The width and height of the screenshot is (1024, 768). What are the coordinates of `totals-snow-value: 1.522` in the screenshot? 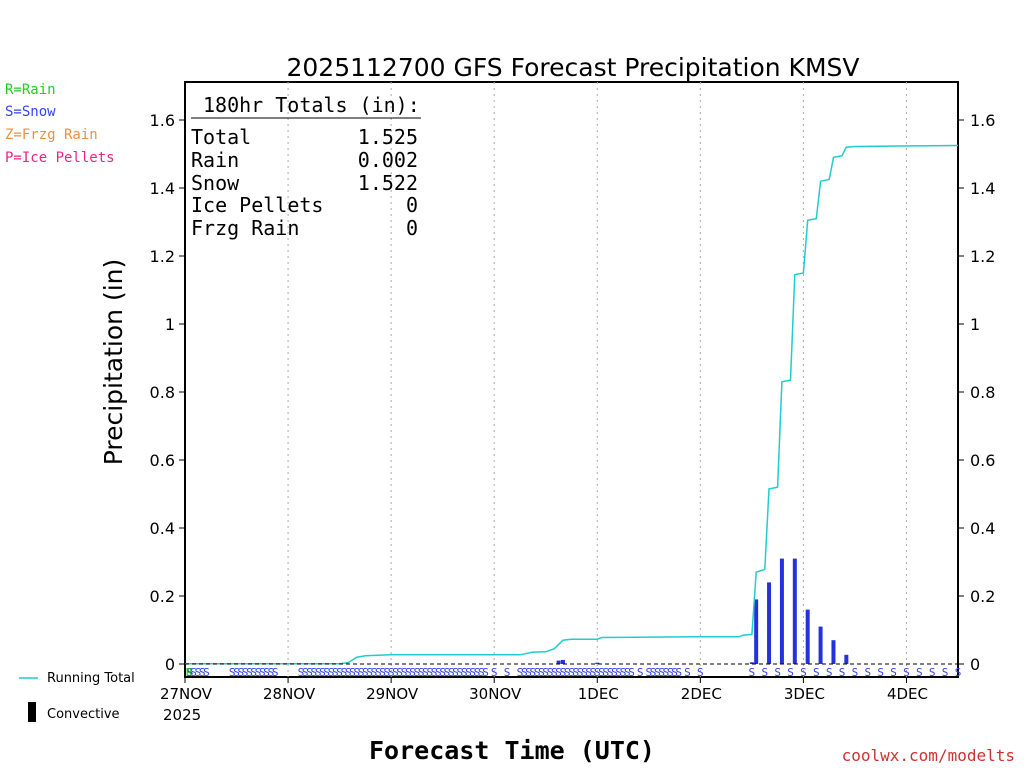 It's located at (388, 183).